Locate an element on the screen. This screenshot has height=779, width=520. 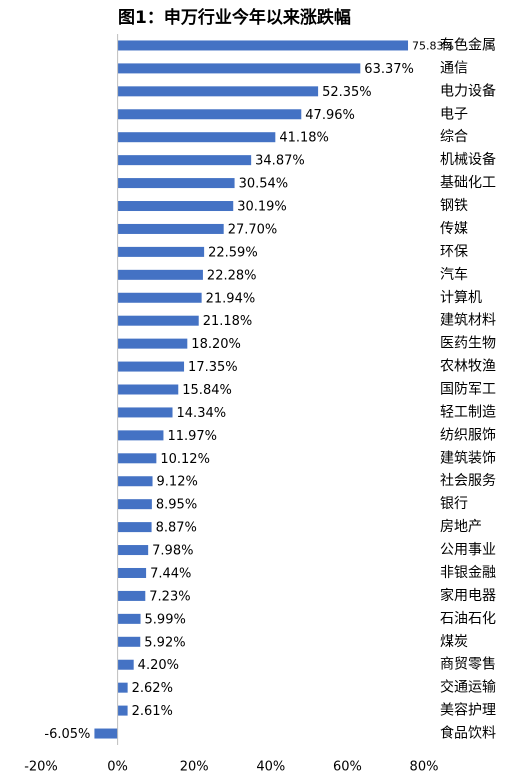
x-tick-label: 60% is located at coordinates (347, 767).